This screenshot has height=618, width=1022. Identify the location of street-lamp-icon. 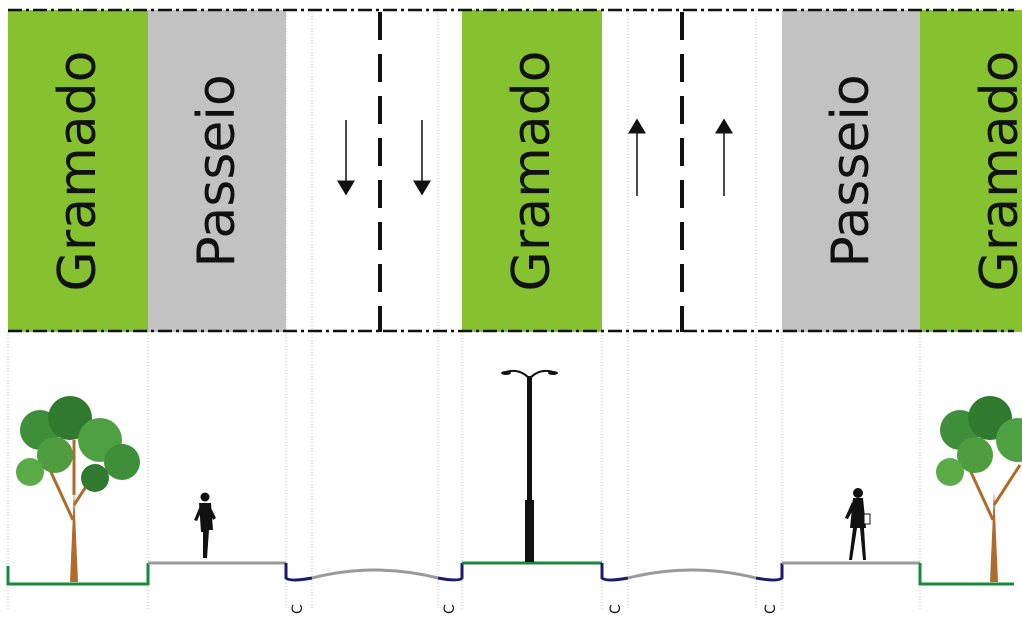
(529, 465).